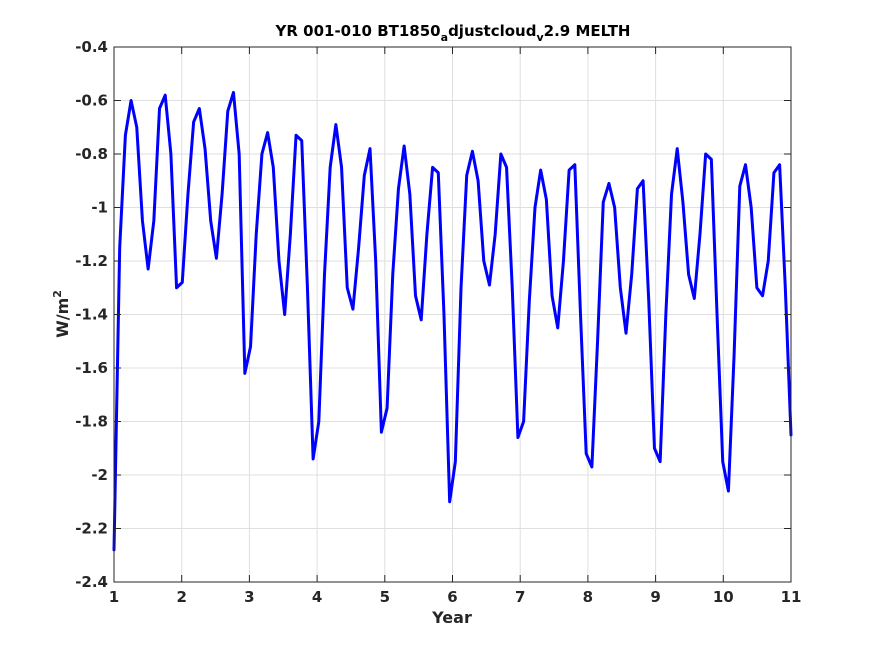  What do you see at coordinates (587, 31) in the screenshot?
I see `chart-title-tail: 2.9 MELTH` at bounding box center [587, 31].